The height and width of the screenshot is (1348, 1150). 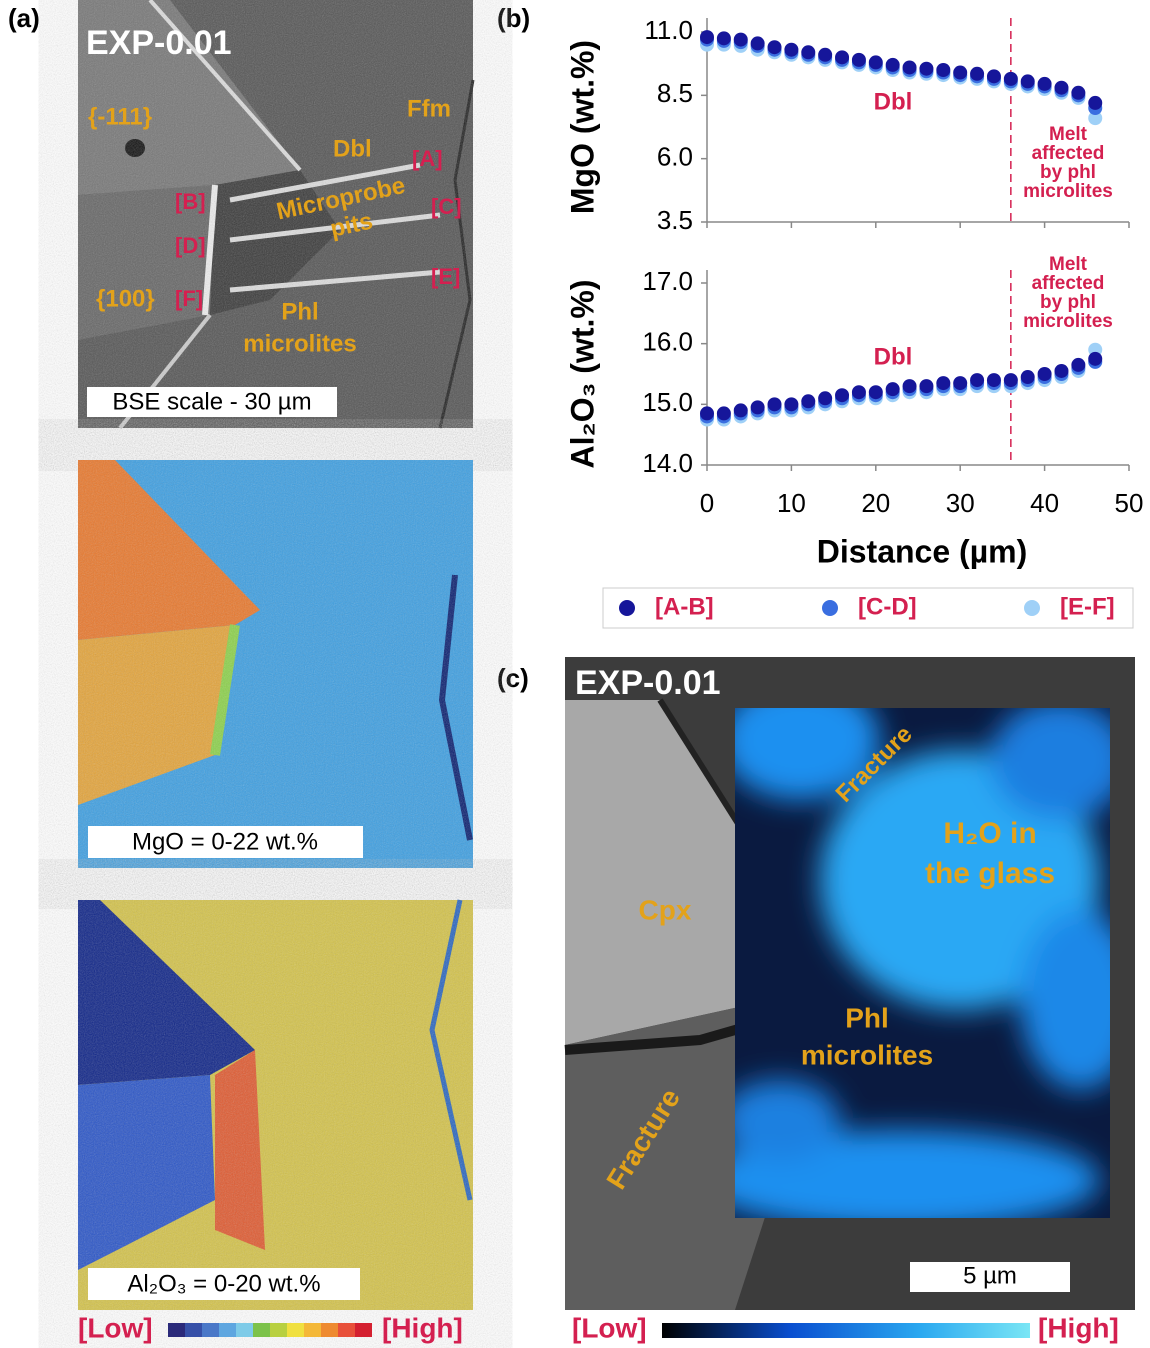 What do you see at coordinates (667, 402) in the screenshot?
I see `y-tick-label: 15.0` at bounding box center [667, 402].